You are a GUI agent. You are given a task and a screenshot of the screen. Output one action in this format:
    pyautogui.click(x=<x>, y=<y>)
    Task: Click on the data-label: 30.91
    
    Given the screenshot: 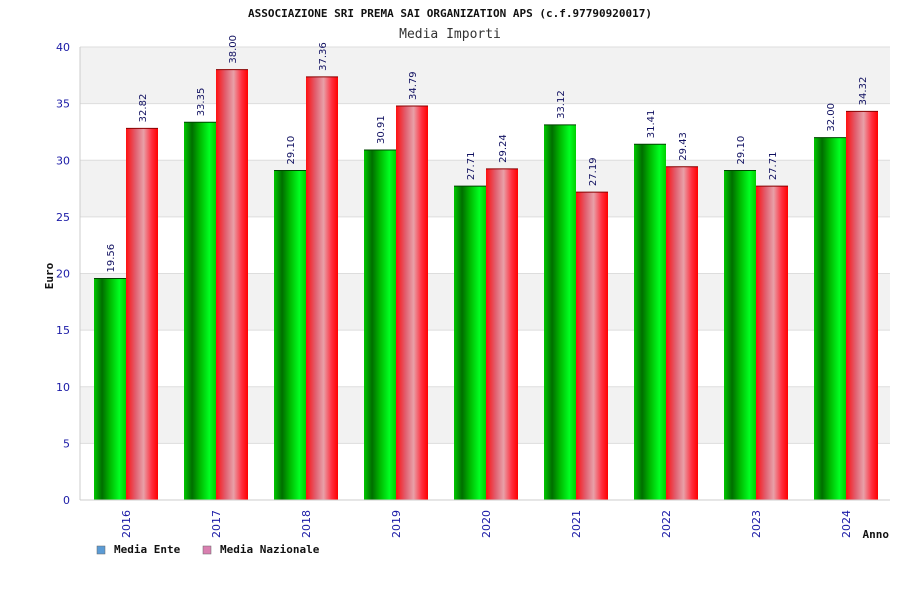 What is the action you would take?
    pyautogui.click(x=381, y=129)
    